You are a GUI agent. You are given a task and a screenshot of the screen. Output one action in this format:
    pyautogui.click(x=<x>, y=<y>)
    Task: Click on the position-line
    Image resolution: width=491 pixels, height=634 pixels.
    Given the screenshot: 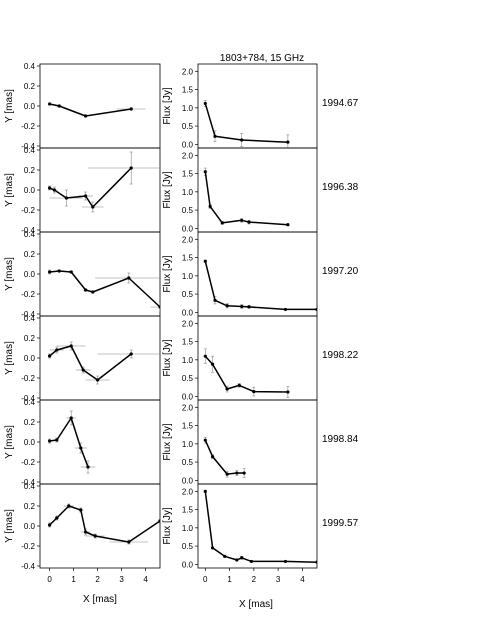 What is the action you would take?
    pyautogui.click(x=90, y=110)
    